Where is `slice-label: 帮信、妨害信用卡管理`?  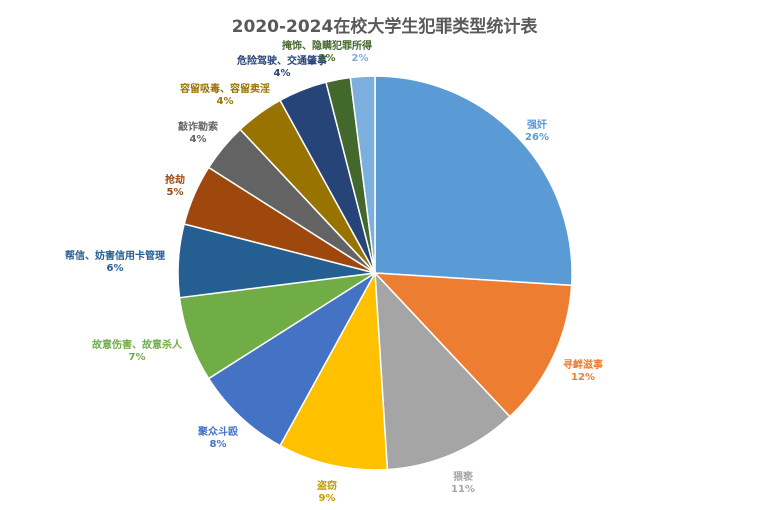 slice-label: 帮信、妨害信用卡管理 is located at coordinates (115, 255).